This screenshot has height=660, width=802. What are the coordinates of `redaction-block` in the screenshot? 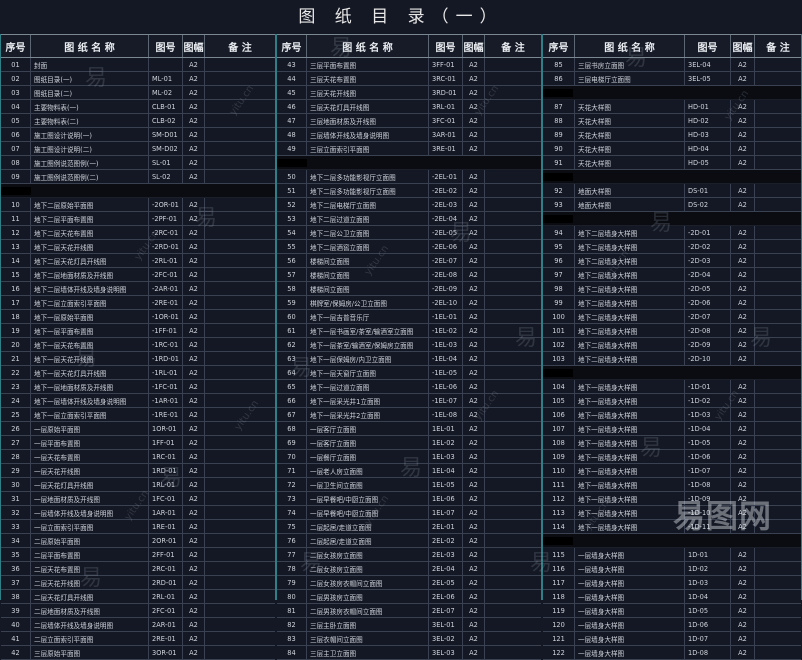 It's located at (558, 92).